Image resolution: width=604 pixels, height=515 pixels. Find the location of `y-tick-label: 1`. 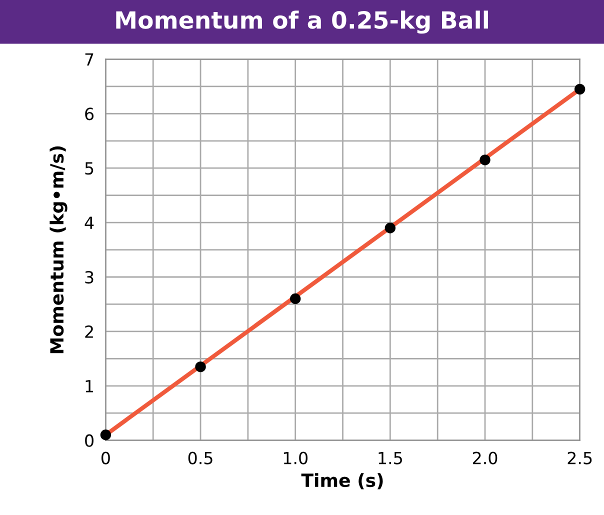

y-tick-label: 1 is located at coordinates (90, 386).